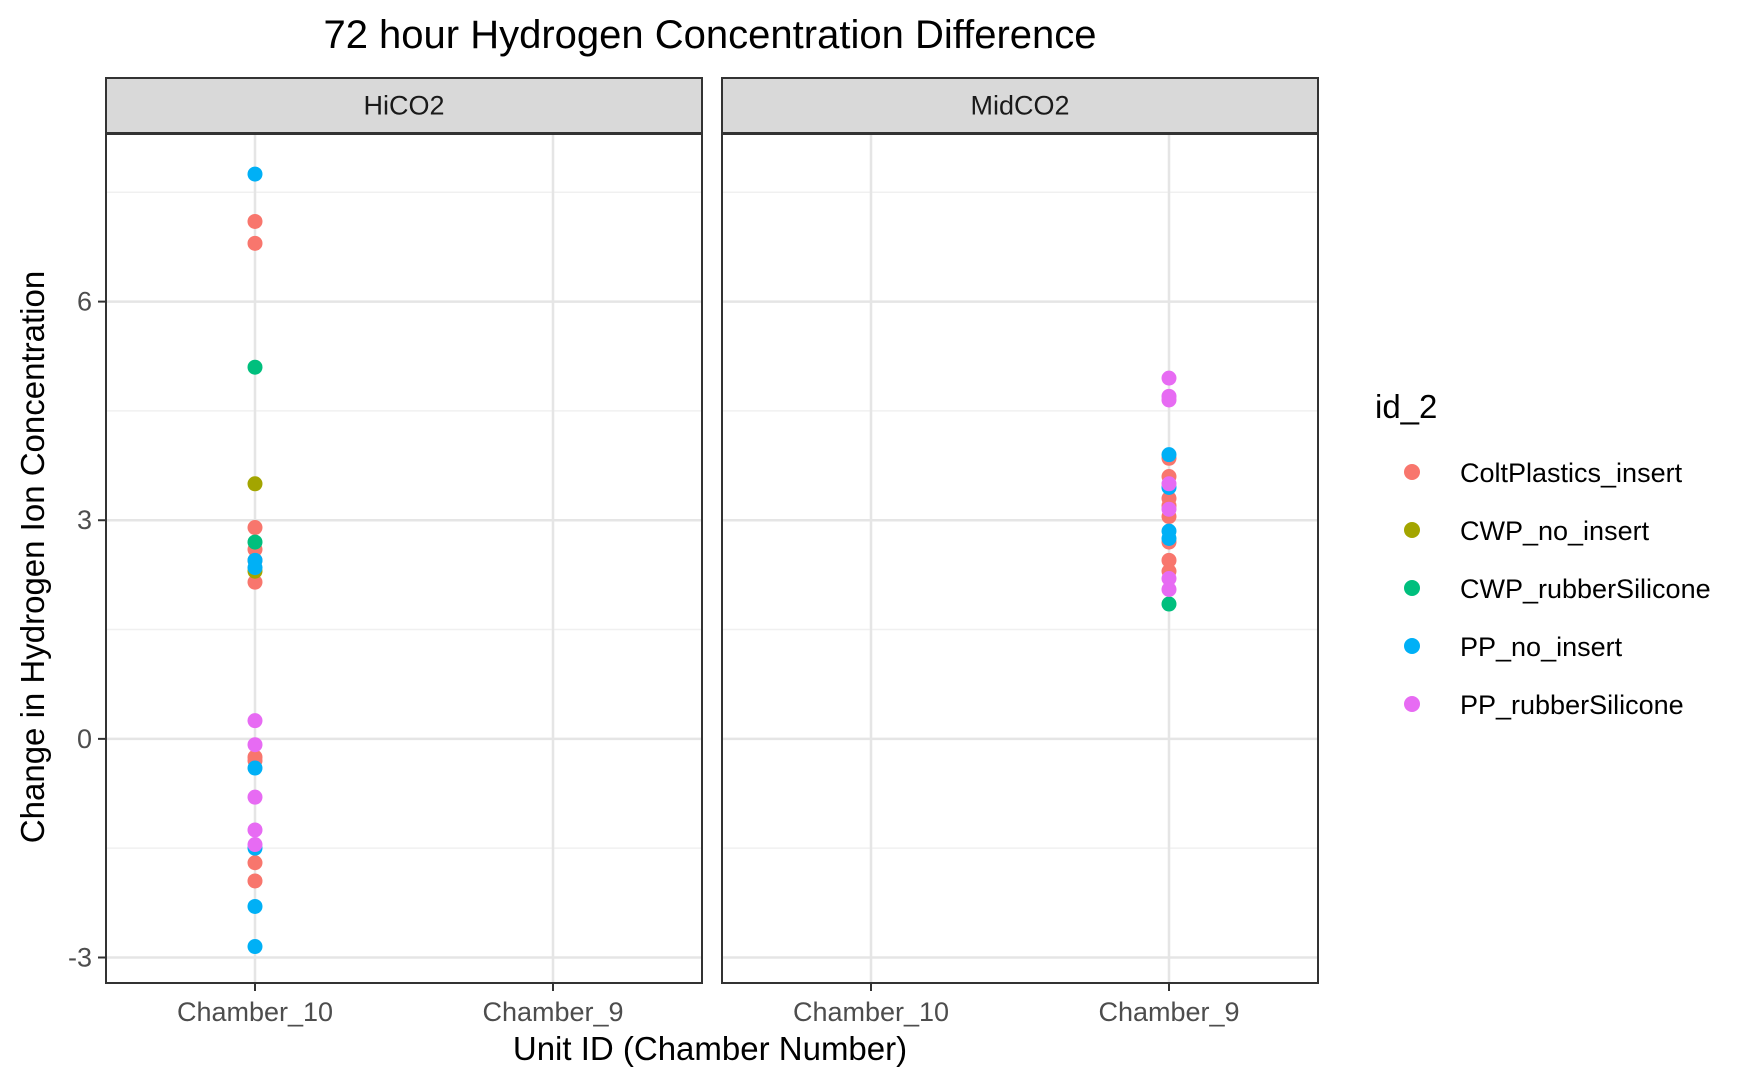  Describe the element at coordinates (84, 302) in the screenshot. I see `y-tick-label: 6` at that location.